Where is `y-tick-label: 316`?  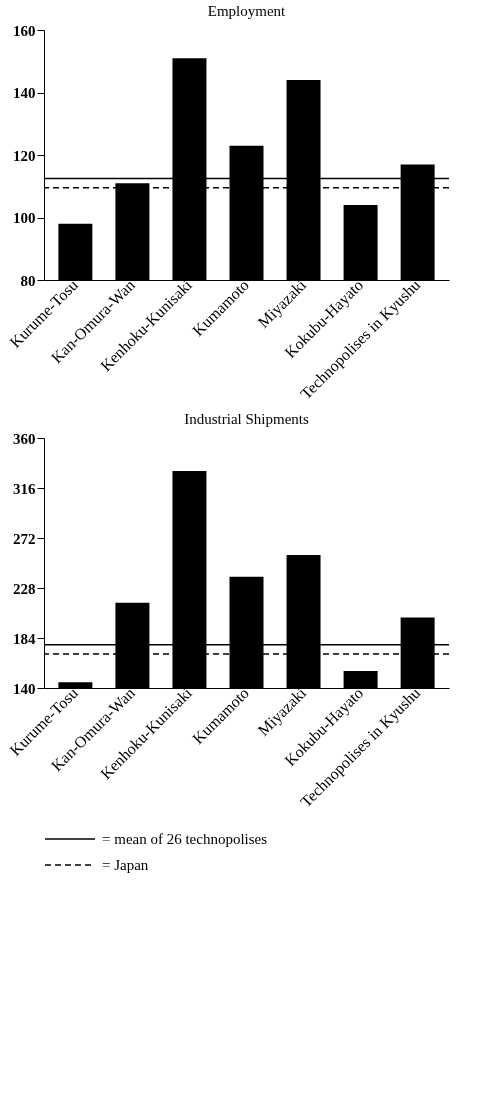 y-tick-label: 316 is located at coordinates (24, 488).